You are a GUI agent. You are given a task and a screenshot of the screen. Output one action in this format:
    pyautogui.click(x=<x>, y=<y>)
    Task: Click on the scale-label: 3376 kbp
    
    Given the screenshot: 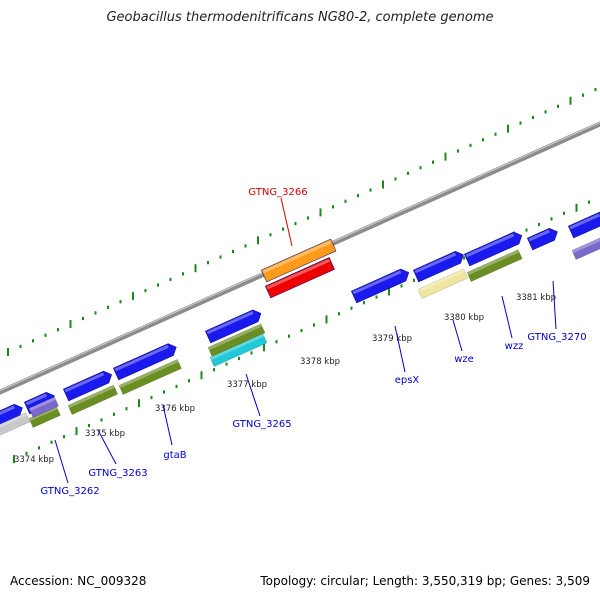 What is the action you would take?
    pyautogui.click(x=175, y=409)
    